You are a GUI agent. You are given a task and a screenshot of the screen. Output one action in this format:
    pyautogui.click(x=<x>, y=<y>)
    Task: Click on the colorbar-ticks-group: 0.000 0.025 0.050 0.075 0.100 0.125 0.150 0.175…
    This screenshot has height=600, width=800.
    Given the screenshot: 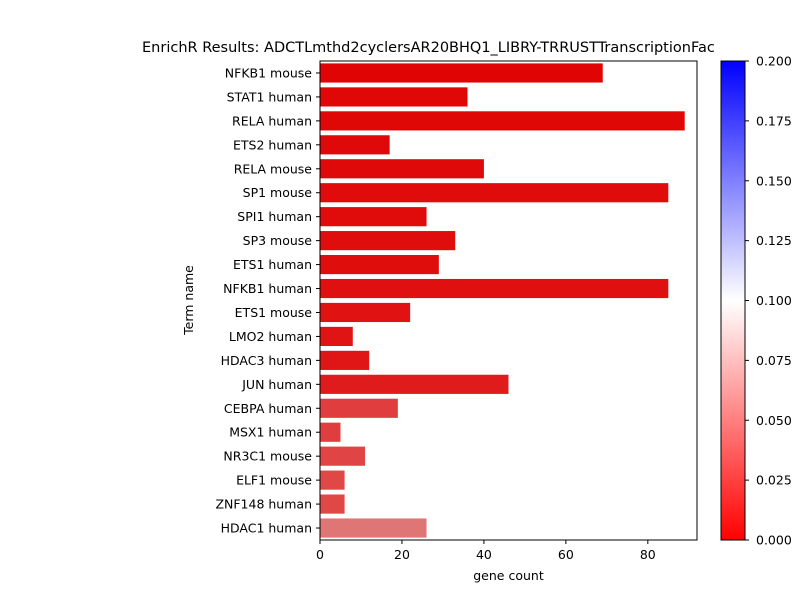 What is the action you would take?
    pyautogui.click(x=768, y=301)
    